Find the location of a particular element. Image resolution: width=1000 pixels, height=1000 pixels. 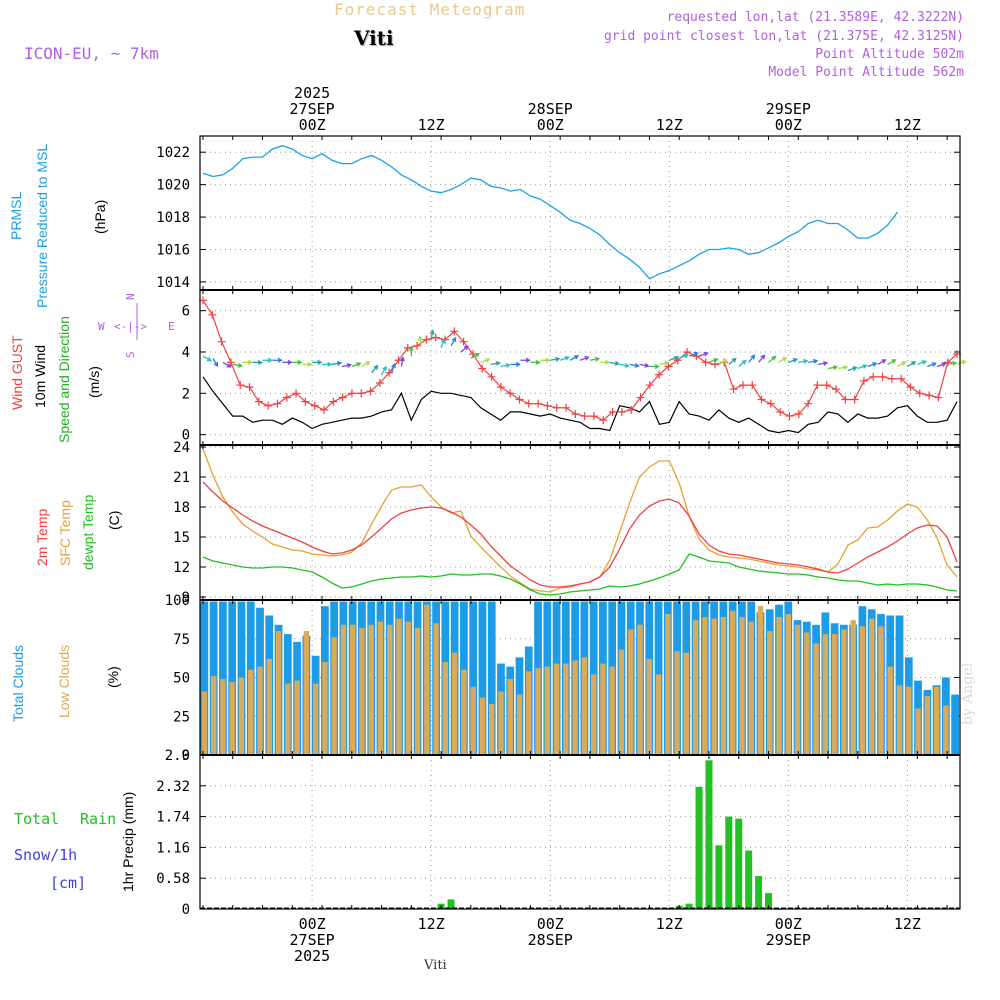

wind-gust-line is located at coordinates (580, 360).